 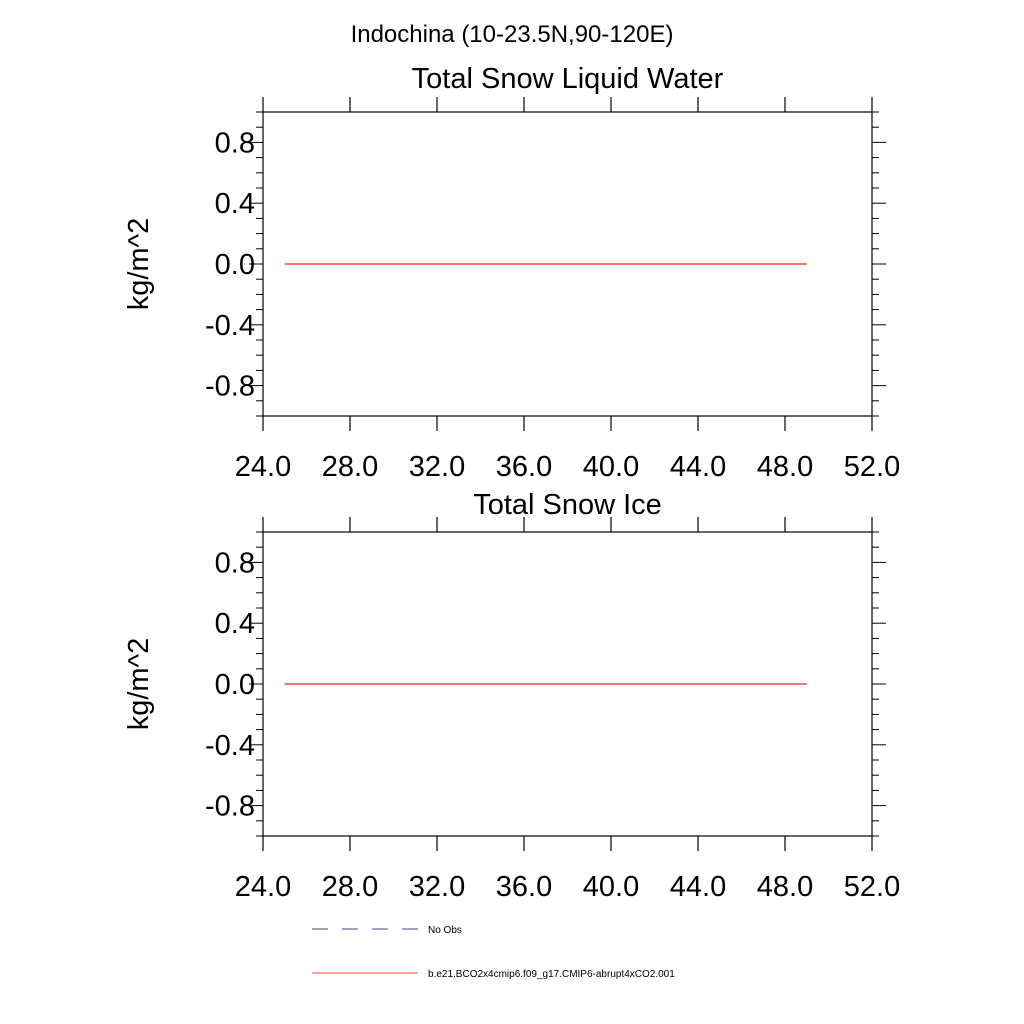 I want to click on chart-title: Total Snow Ice, so click(x=567, y=505).